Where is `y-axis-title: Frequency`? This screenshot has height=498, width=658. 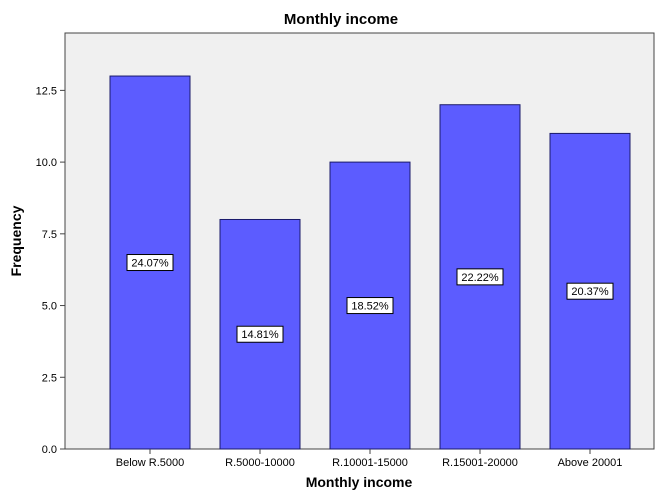
y-axis-title: Frequency is located at coordinates (16, 240).